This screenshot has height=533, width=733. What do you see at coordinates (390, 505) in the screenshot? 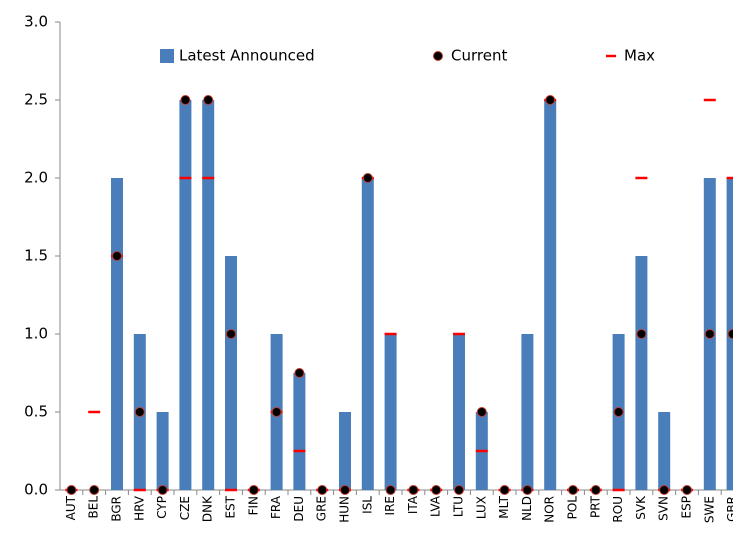
I see `x-tick-label: IRE` at bounding box center [390, 505].